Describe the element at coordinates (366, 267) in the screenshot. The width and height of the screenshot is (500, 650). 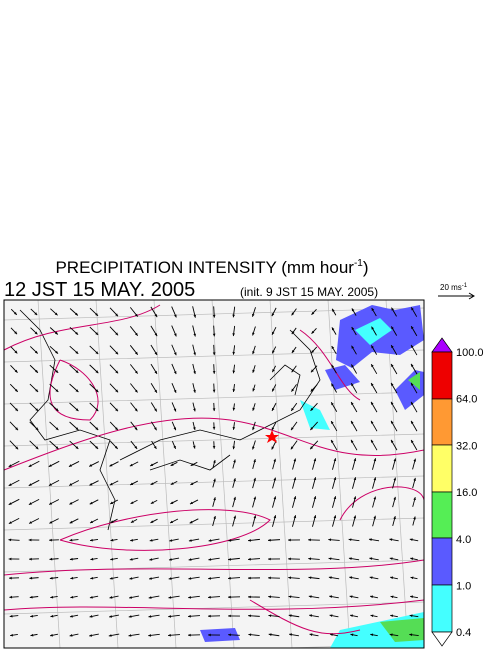
I see `title-close: )` at that location.